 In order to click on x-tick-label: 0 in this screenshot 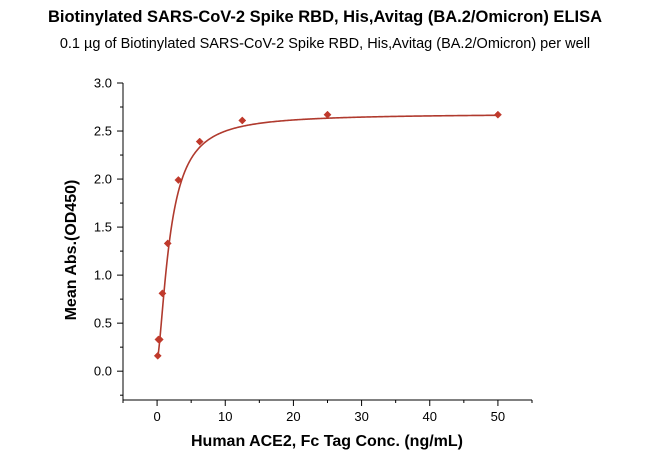, I will do `click(156, 416)`.